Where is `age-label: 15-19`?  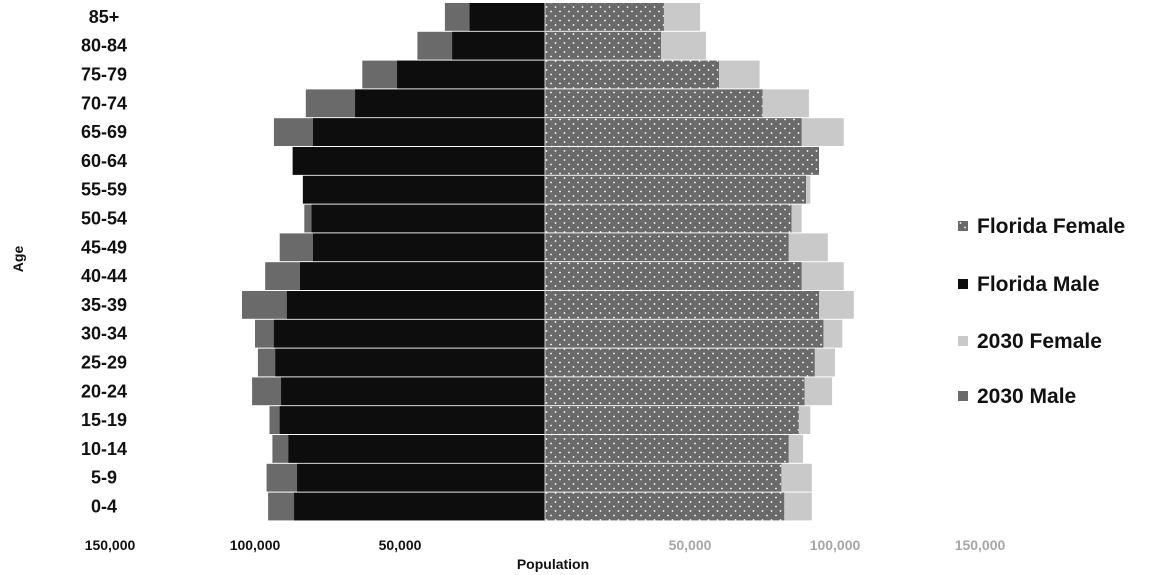 age-label: 15-19 is located at coordinates (104, 420).